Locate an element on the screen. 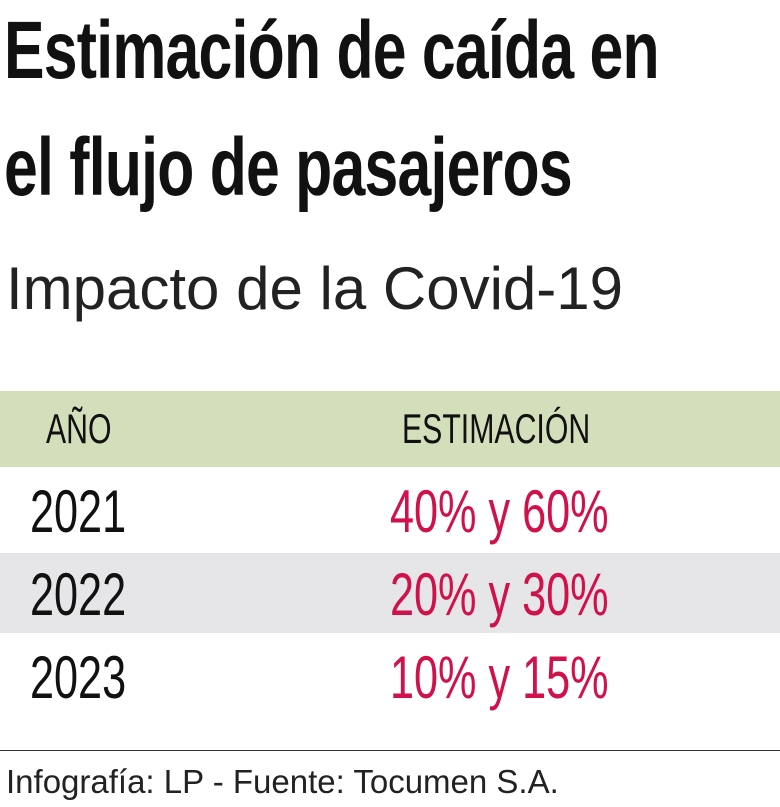  year-cell: 2022 is located at coordinates (96, 594).